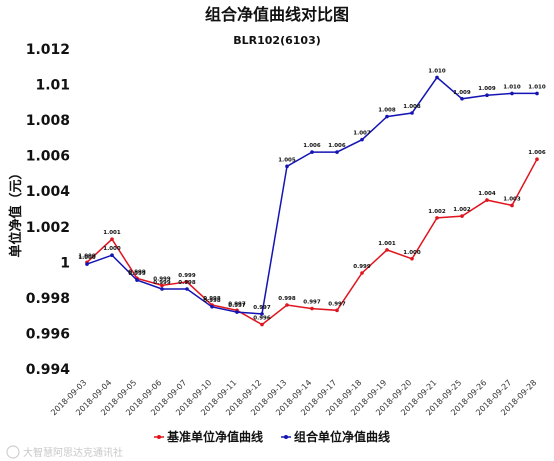  Describe the element at coordinates (48, 228) in the screenshot. I see `y-tick-label: 1.002` at that location.